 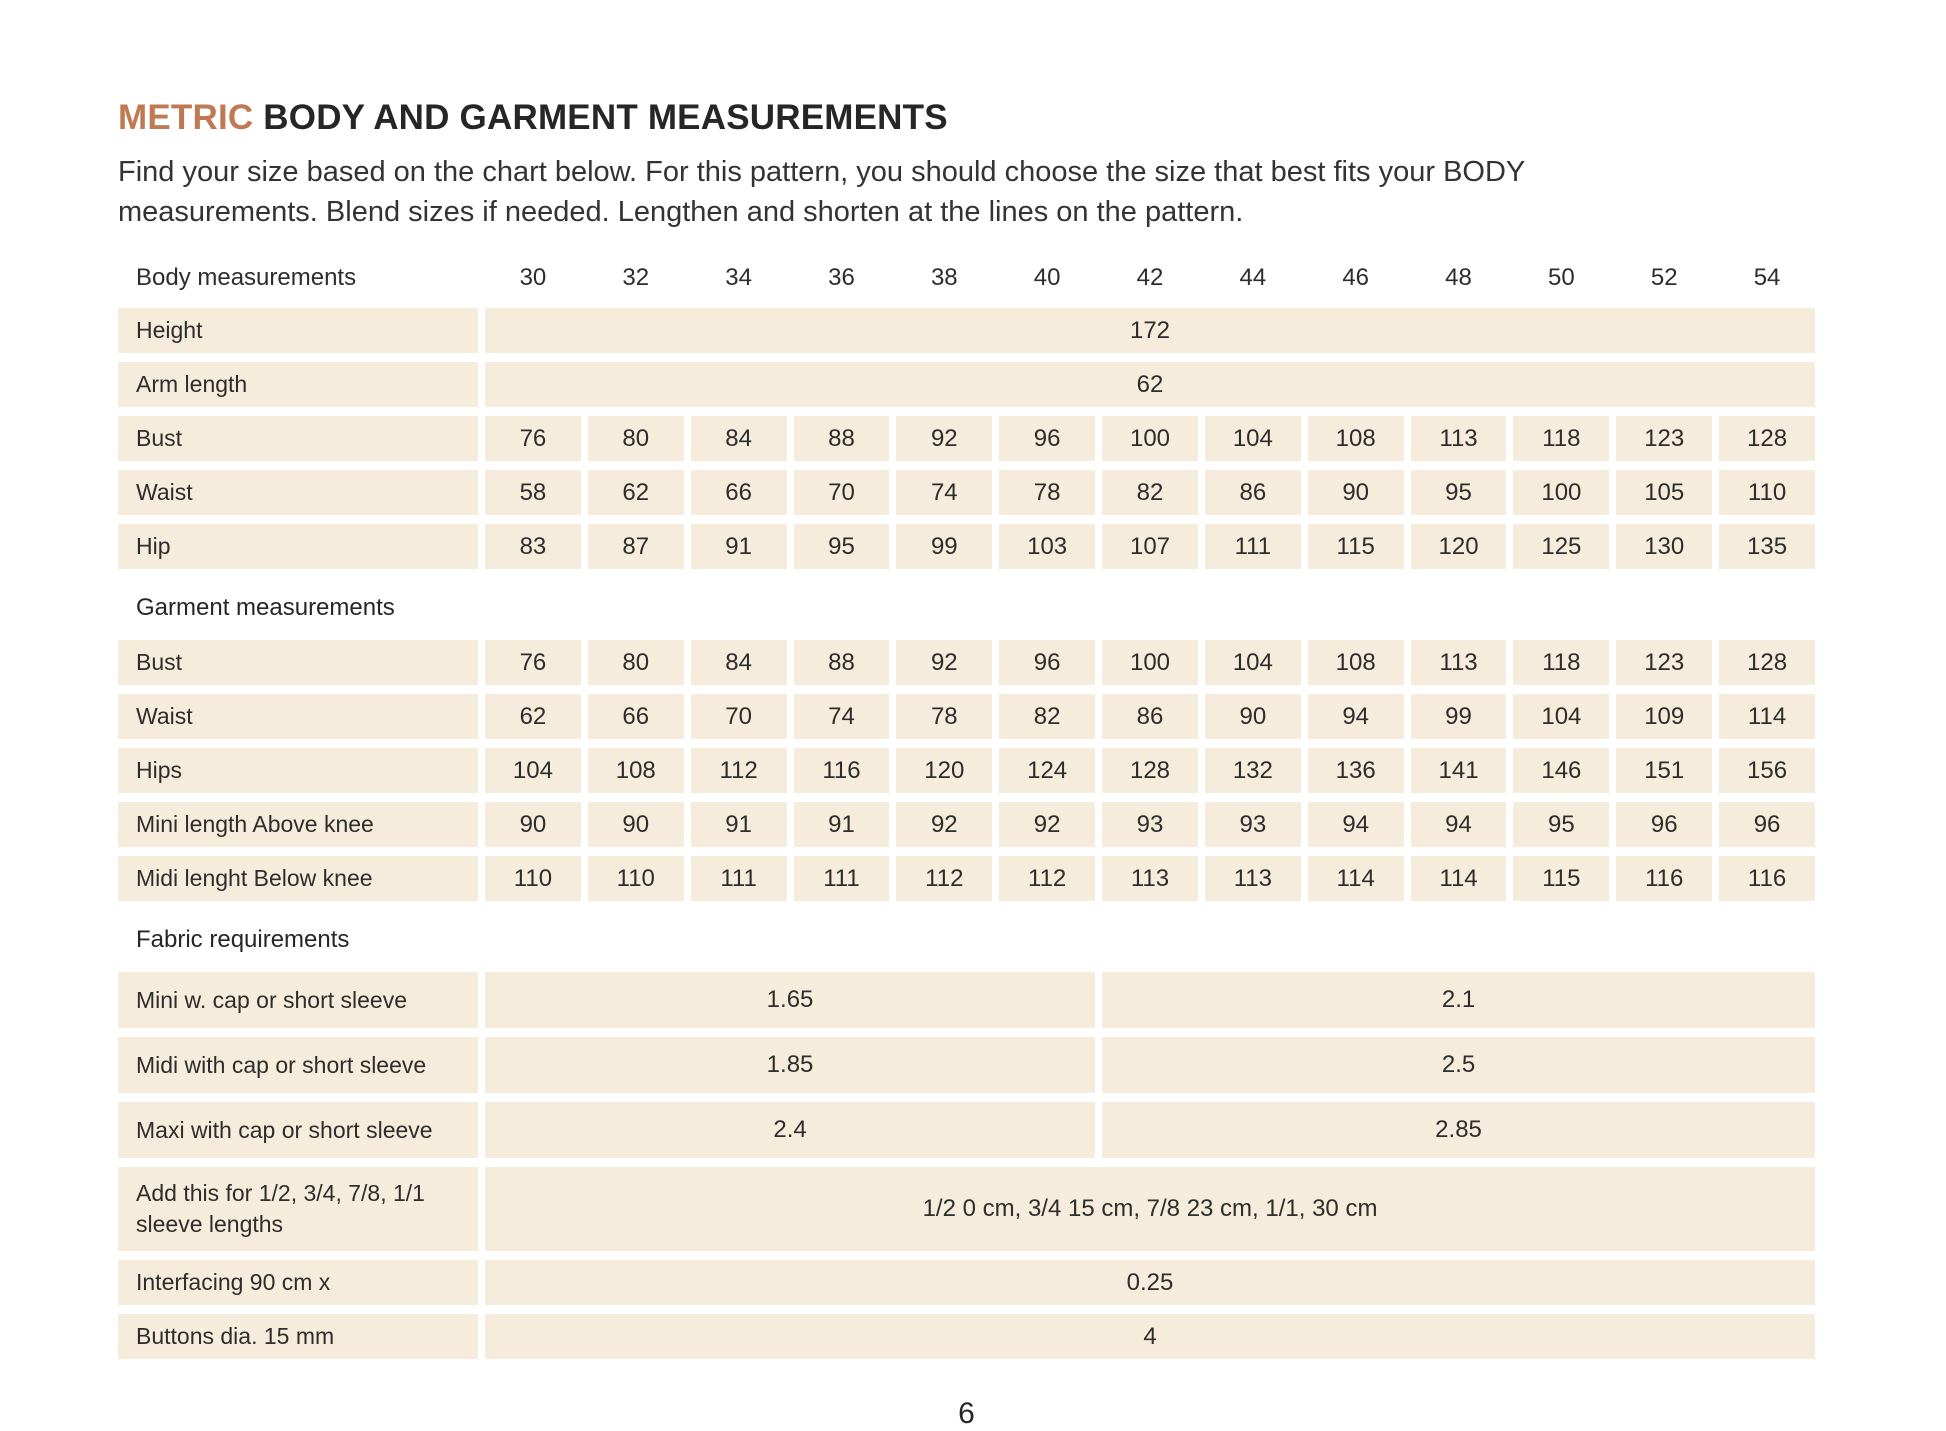 What do you see at coordinates (1458, 438) in the screenshot?
I see `body-bust-cell: 113` at bounding box center [1458, 438].